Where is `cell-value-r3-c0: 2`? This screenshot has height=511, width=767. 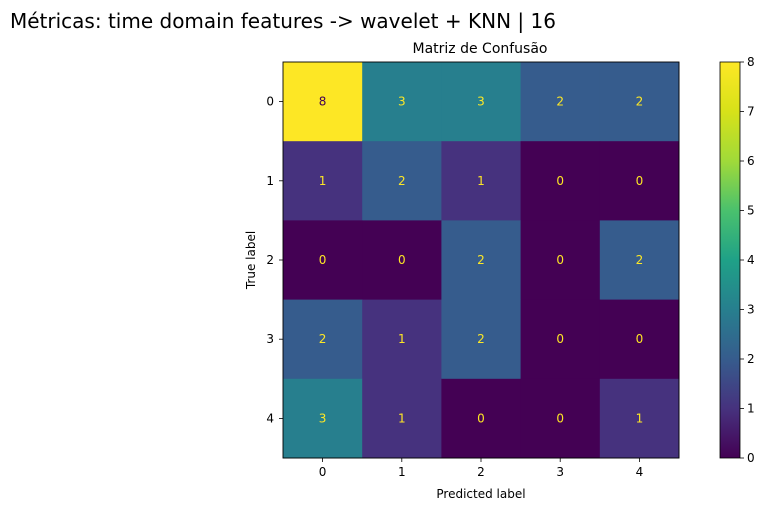 cell-value-r3-c0: 2 is located at coordinates (323, 339).